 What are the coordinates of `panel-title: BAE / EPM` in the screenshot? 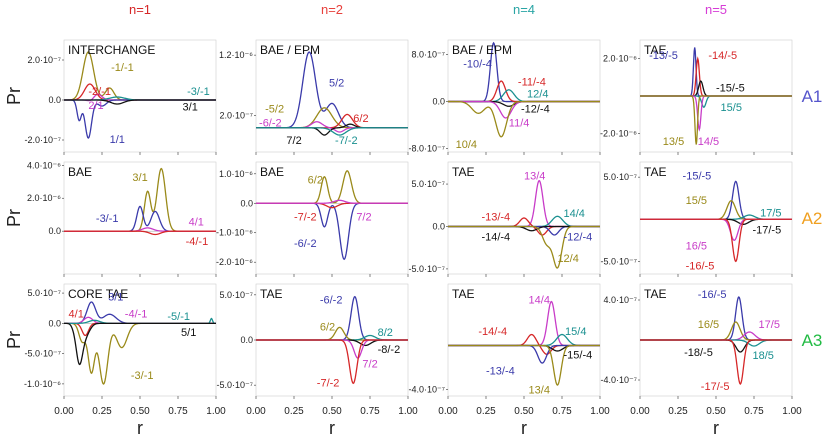 It's located at (290, 50).